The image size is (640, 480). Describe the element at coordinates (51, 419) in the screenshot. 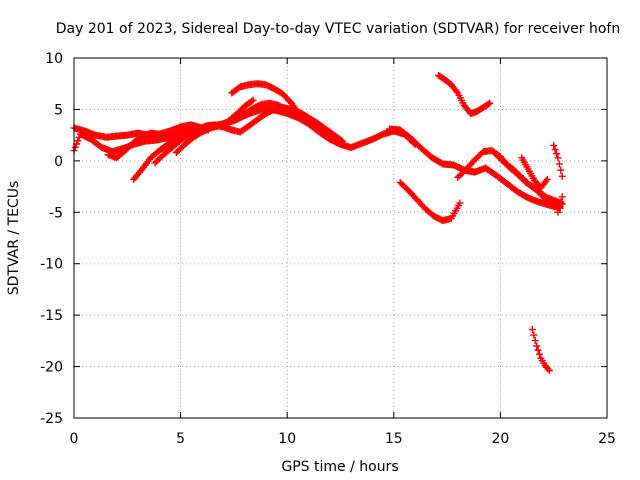

I see `y-tick-label: -25` at that location.